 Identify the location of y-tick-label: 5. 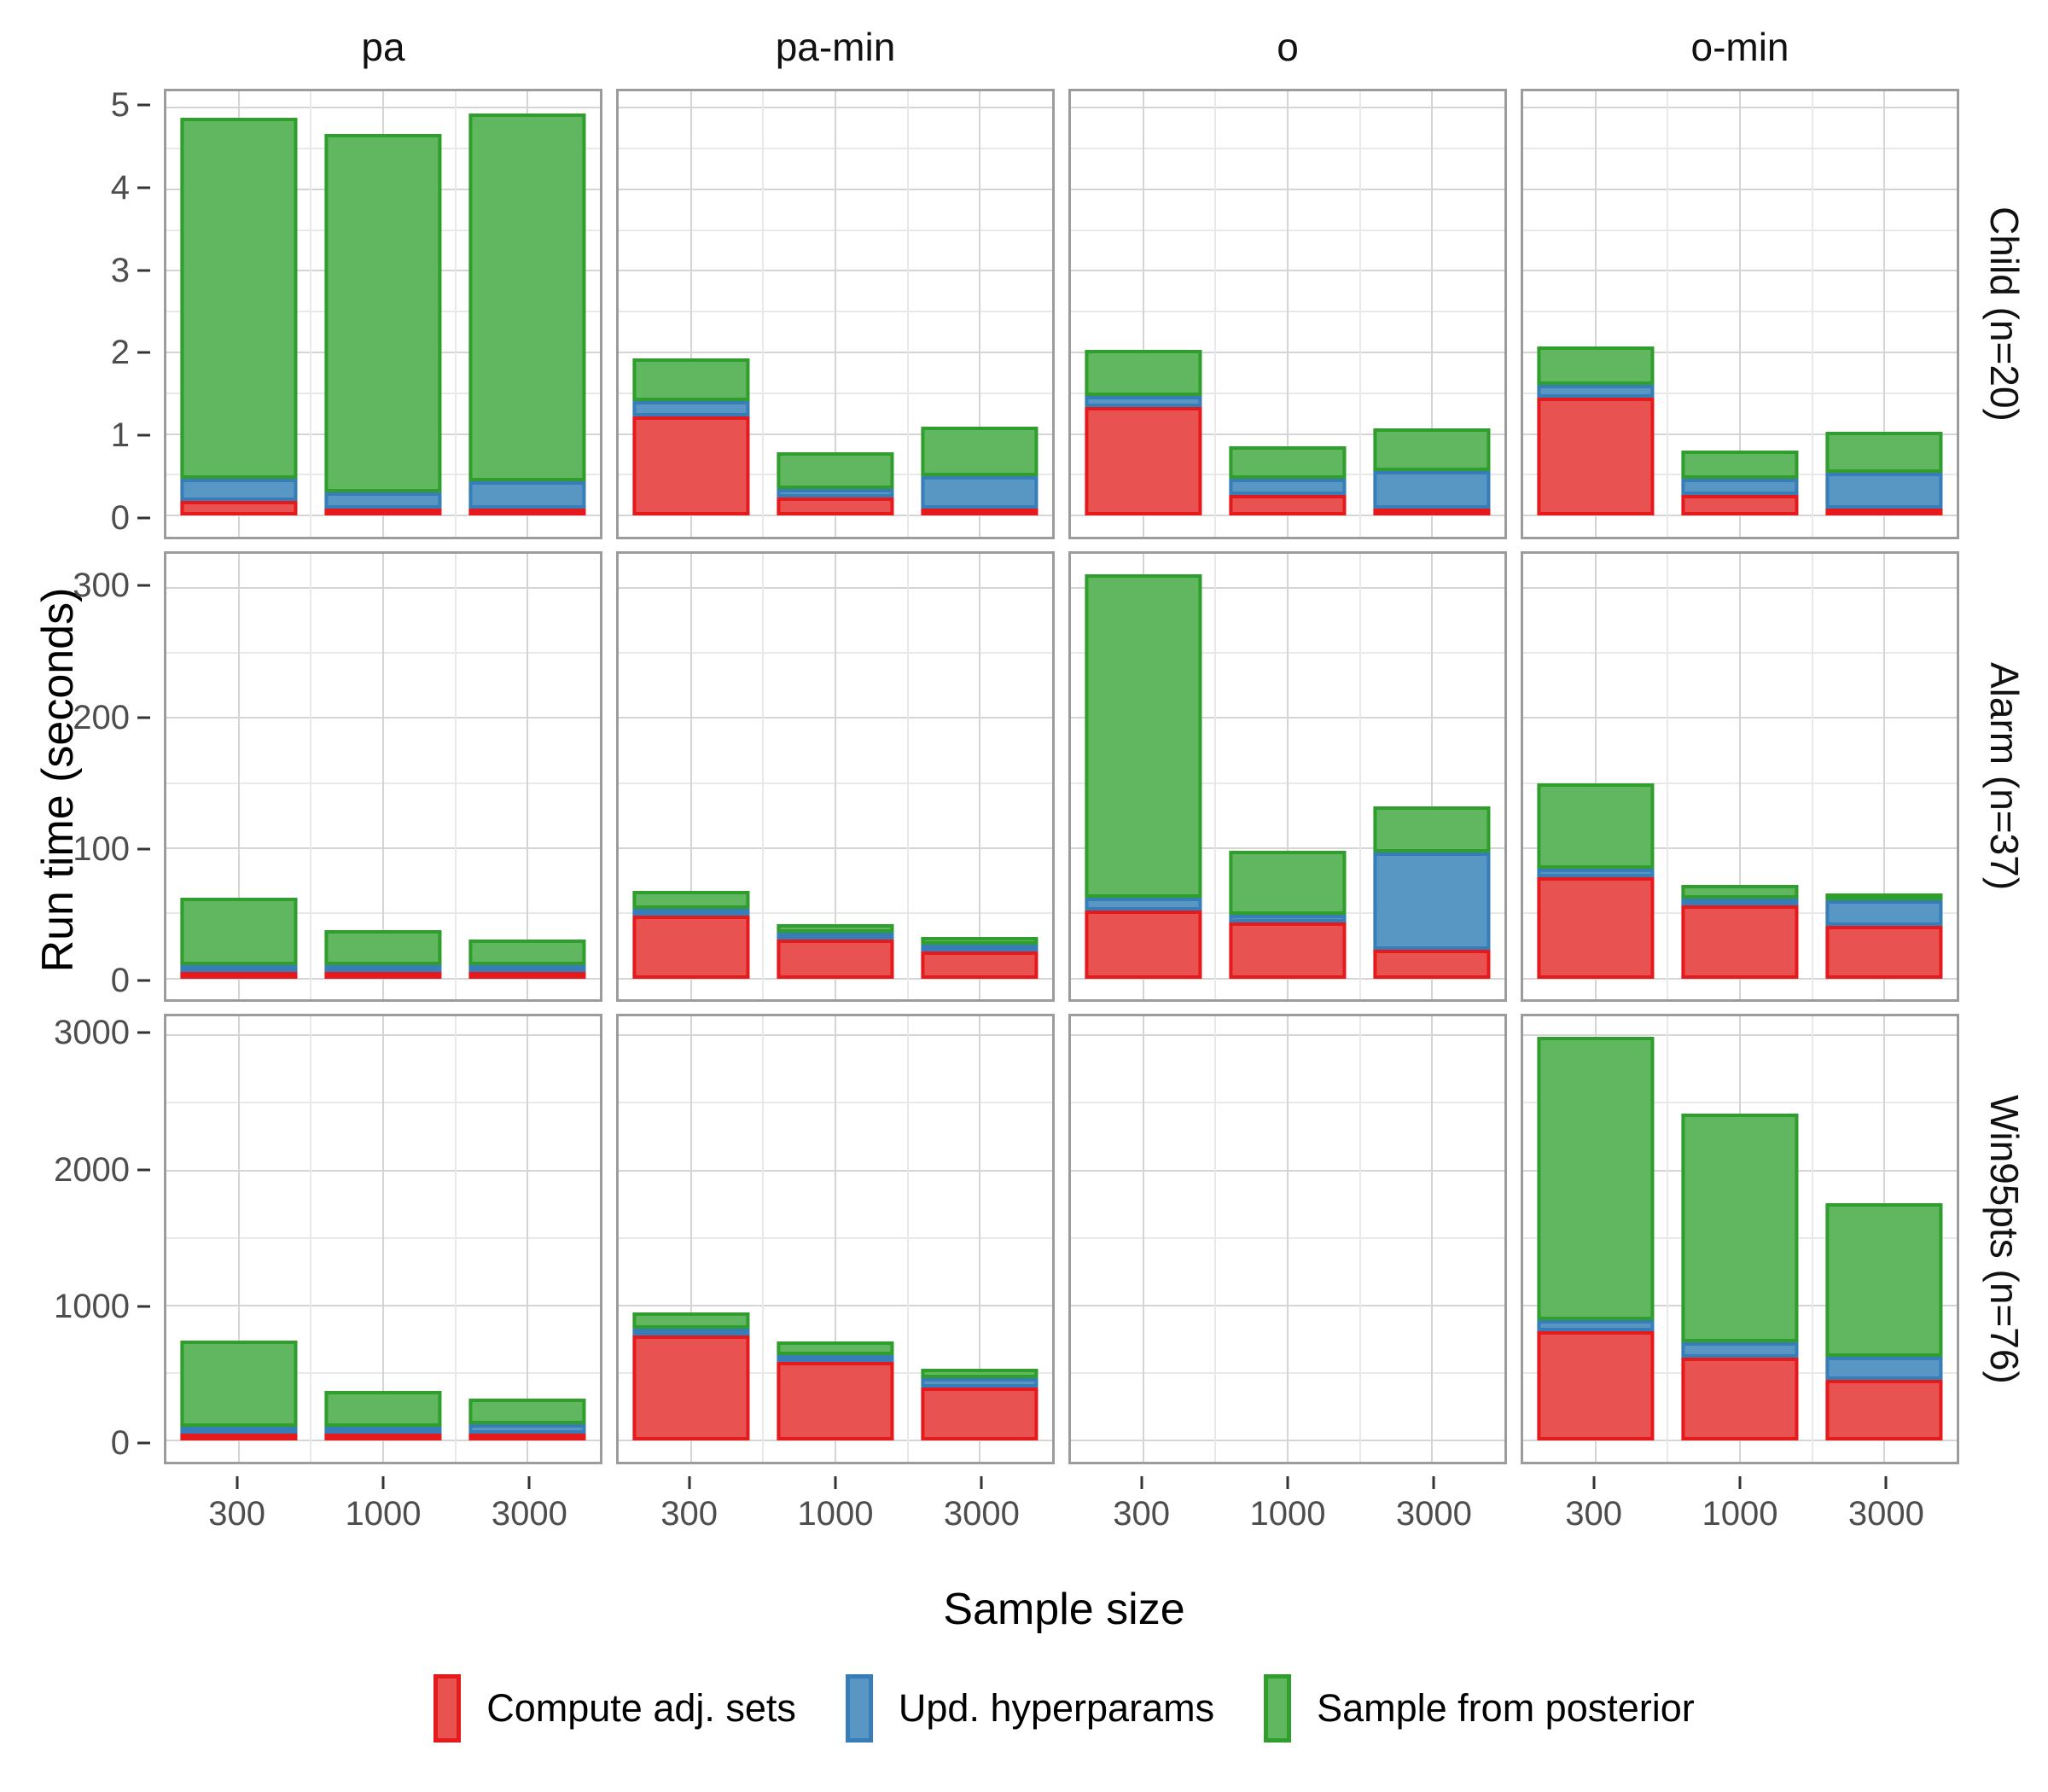
(120, 105).